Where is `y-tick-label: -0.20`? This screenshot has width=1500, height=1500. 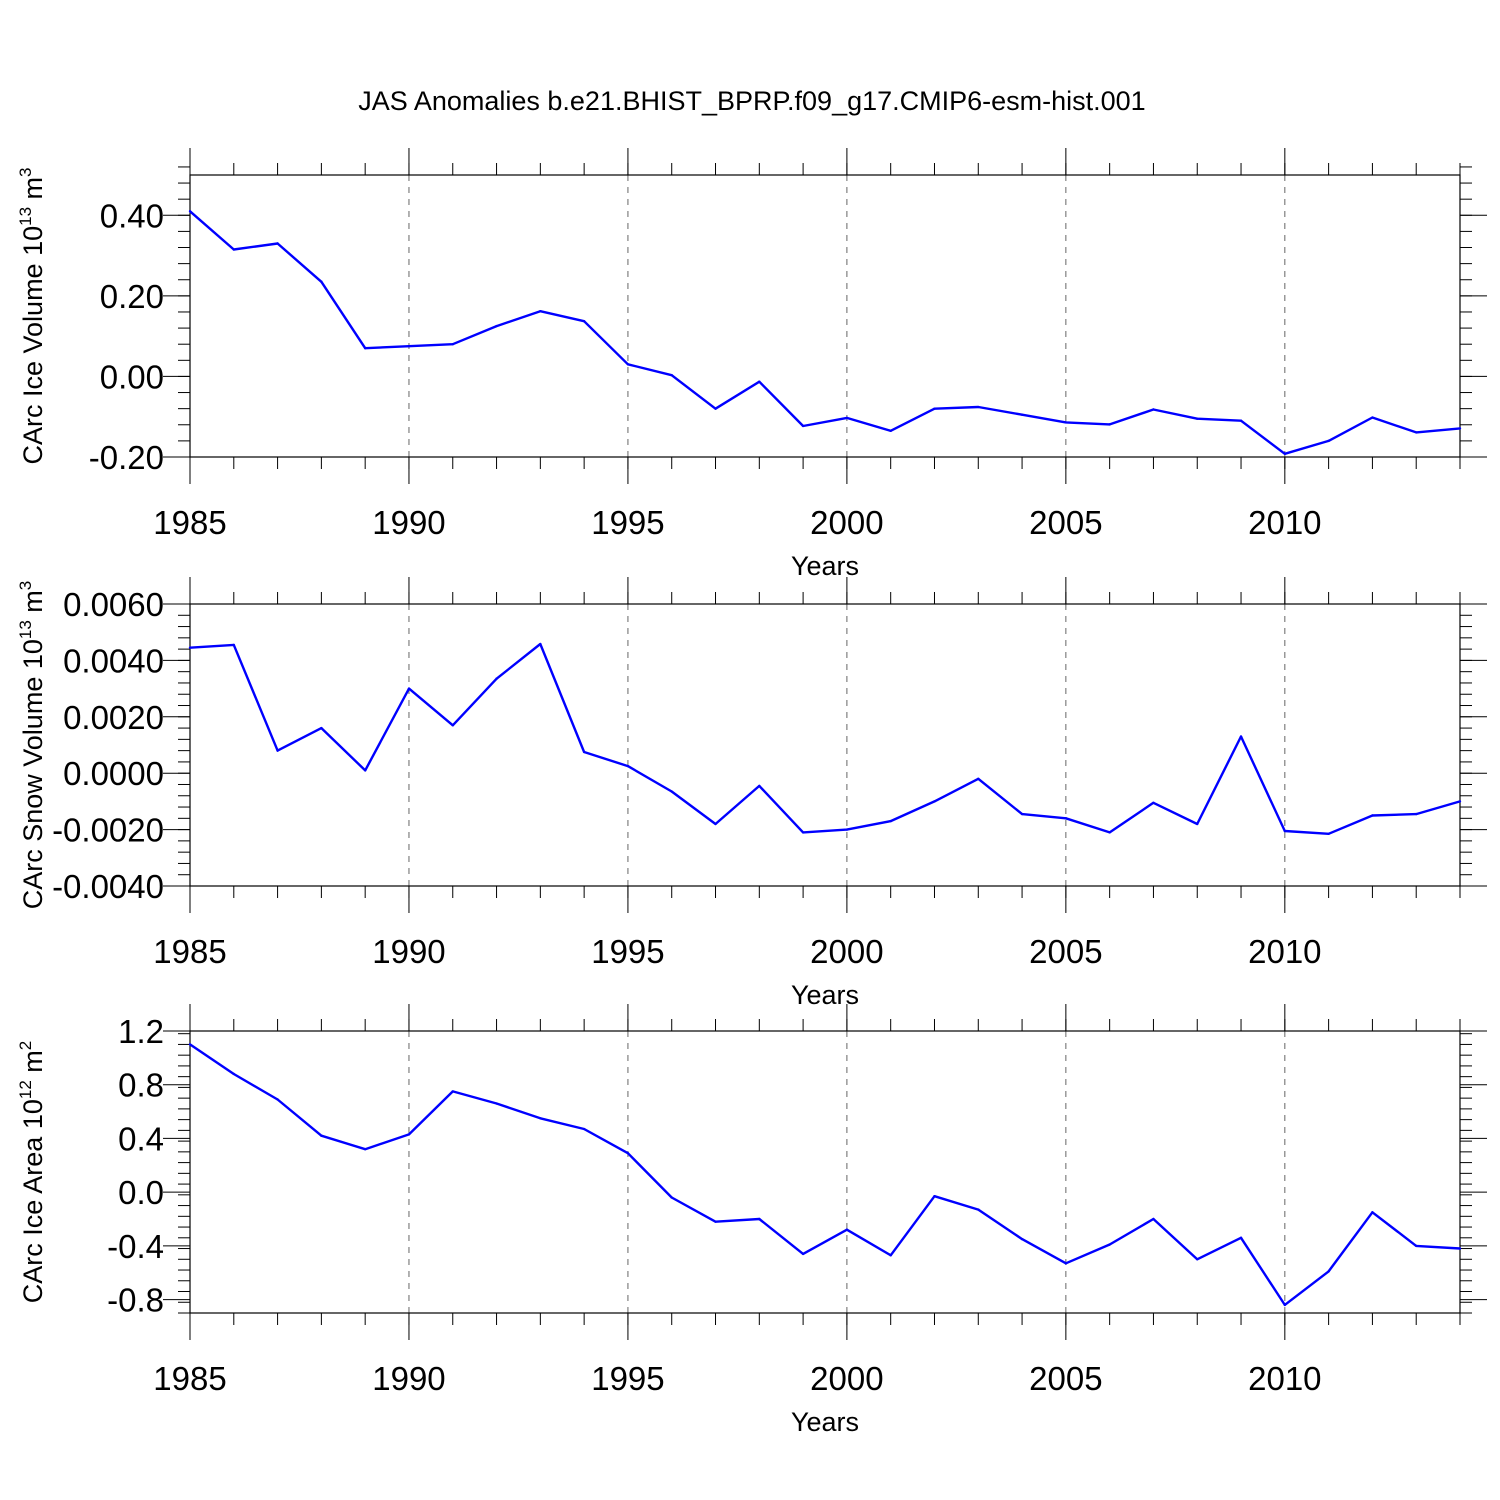 y-tick-label: -0.20 is located at coordinates (126, 457).